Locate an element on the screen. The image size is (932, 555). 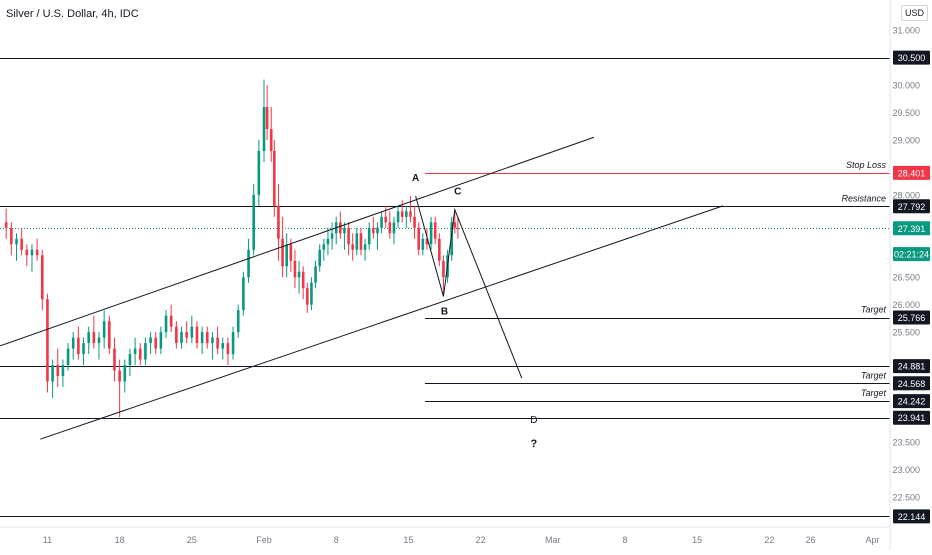
price-label-text: 30.500 is located at coordinates (912, 58).